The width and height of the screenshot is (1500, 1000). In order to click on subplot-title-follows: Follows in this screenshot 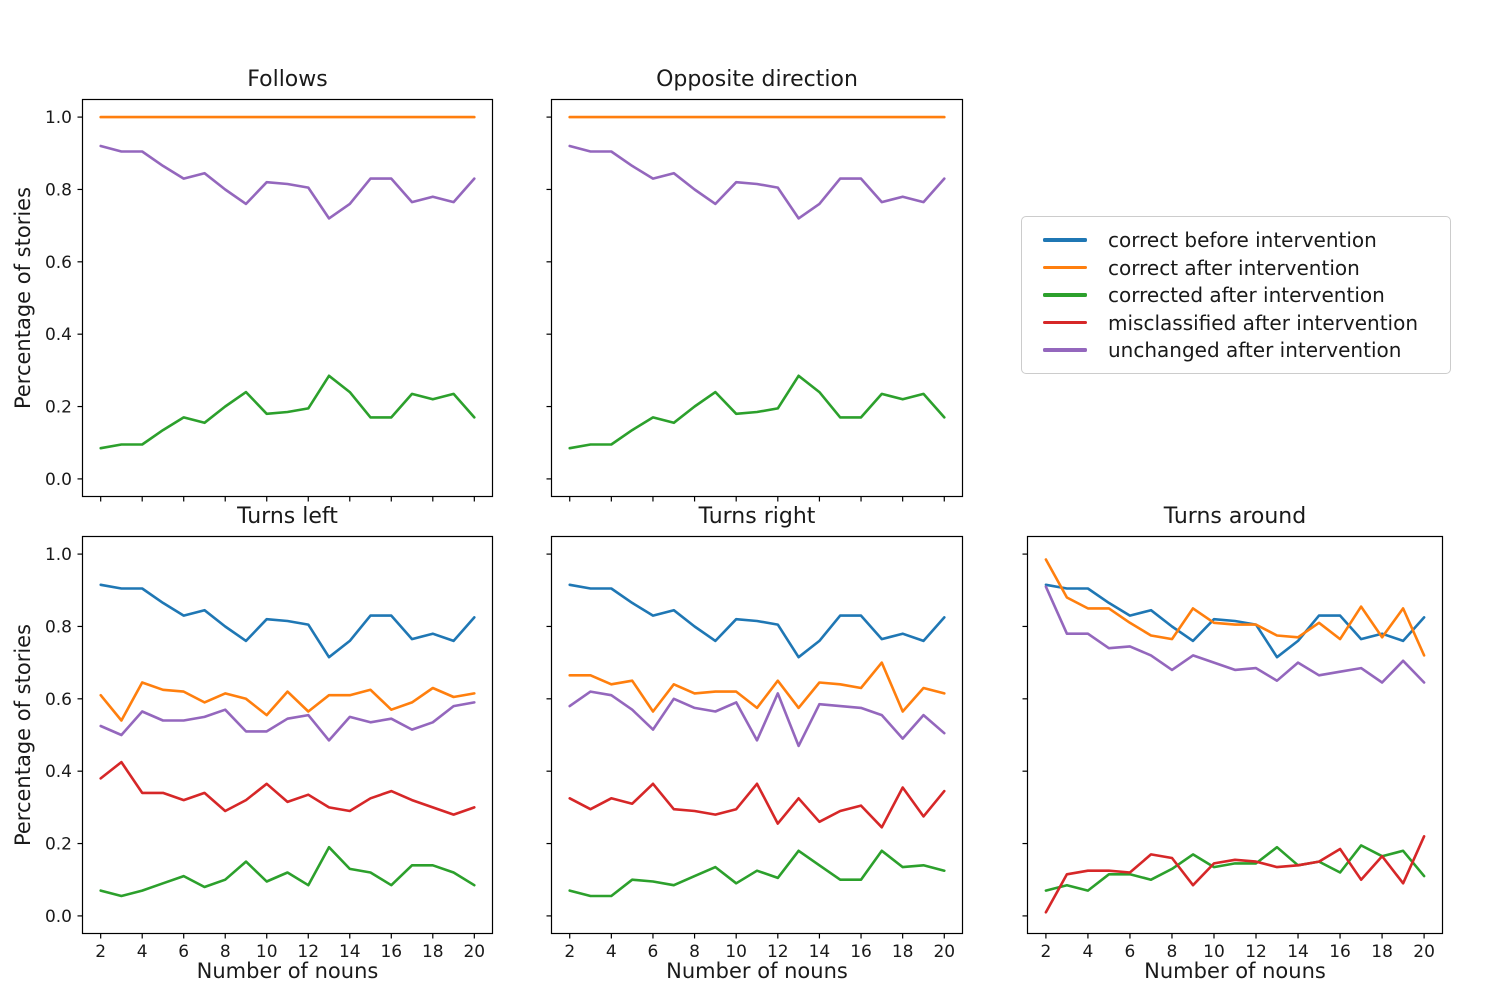, I will do `click(287, 79)`.